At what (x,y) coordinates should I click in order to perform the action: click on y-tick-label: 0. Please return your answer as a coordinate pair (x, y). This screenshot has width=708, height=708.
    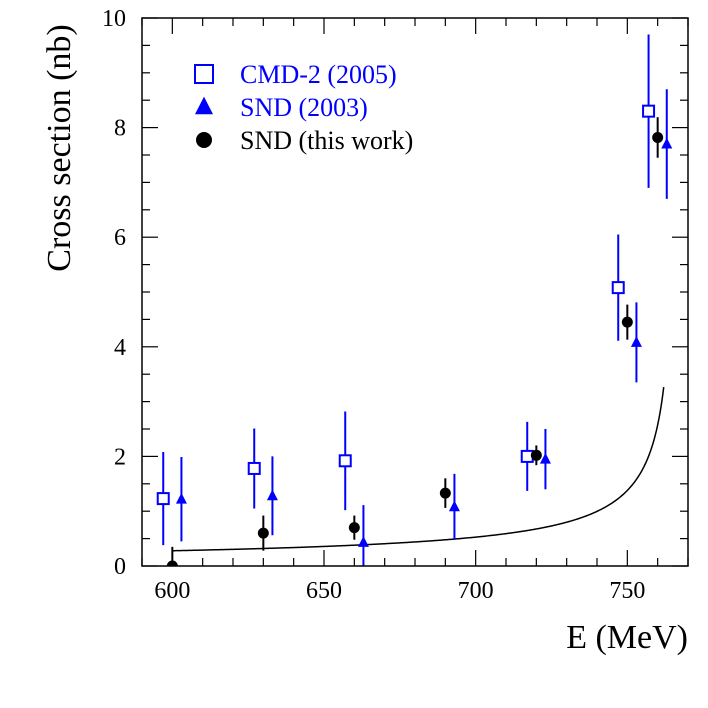
    Looking at the image, I should click on (120, 567).